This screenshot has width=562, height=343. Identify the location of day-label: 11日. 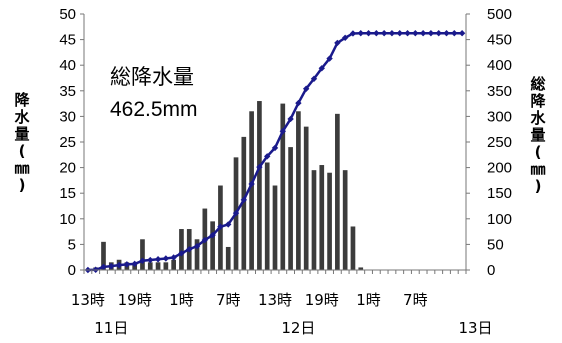
(111, 328).